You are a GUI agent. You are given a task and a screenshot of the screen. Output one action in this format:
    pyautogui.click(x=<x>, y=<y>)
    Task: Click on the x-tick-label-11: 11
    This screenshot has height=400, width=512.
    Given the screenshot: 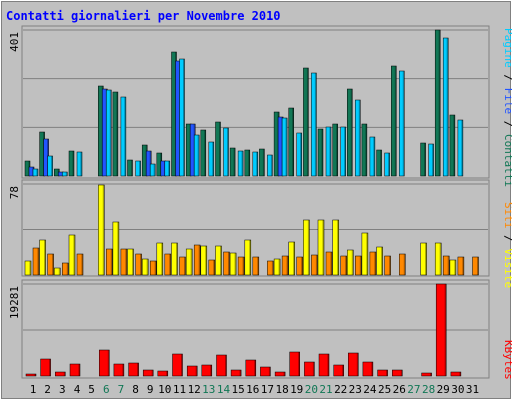 What is the action you would take?
    pyautogui.click(x=179, y=389)
    